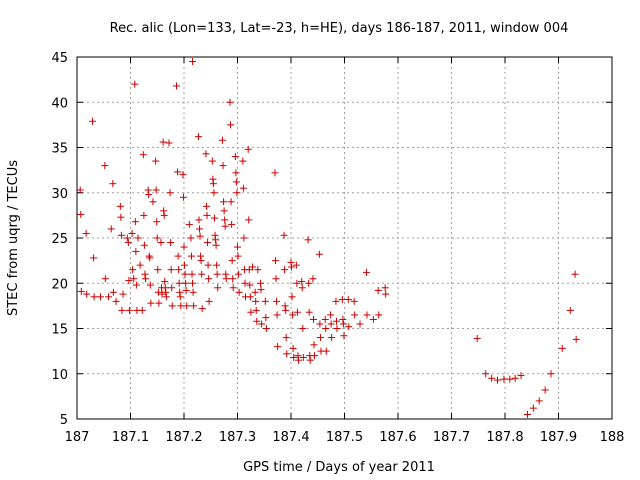  What do you see at coordinates (59, 330) in the screenshot?
I see `y-tick-label: 15` at bounding box center [59, 330].